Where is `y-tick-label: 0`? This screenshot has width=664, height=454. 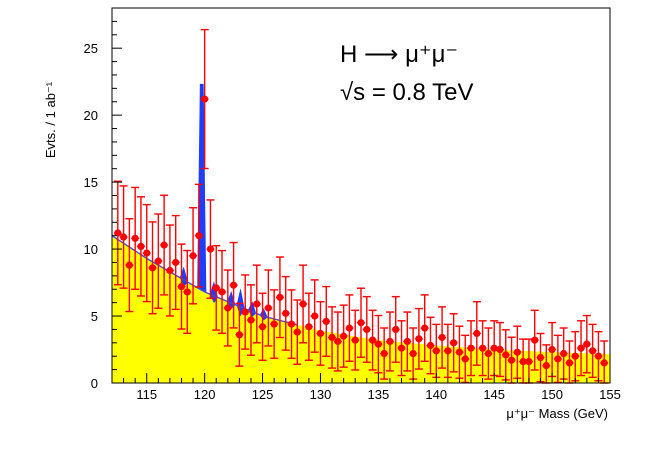
y-tick-label: 0 is located at coordinates (94, 383).